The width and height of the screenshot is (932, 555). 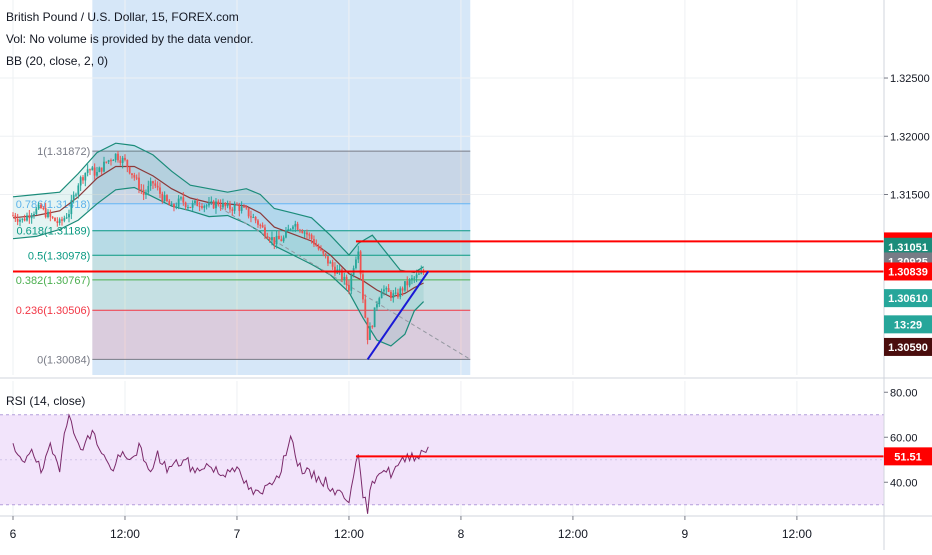 What do you see at coordinates (908, 248) in the screenshot?
I see `price-label-1: 1.31051` at bounding box center [908, 248].